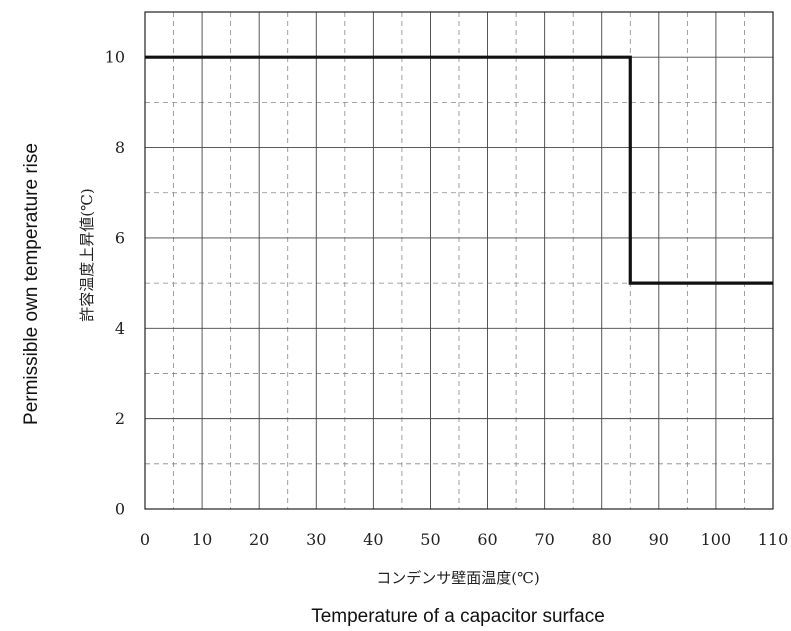 Image resolution: width=791 pixels, height=631 pixels. Describe the element at coordinates (115, 283) in the screenshot. I see `y-tick-labels: 0 2 4 6 8 10` at that location.